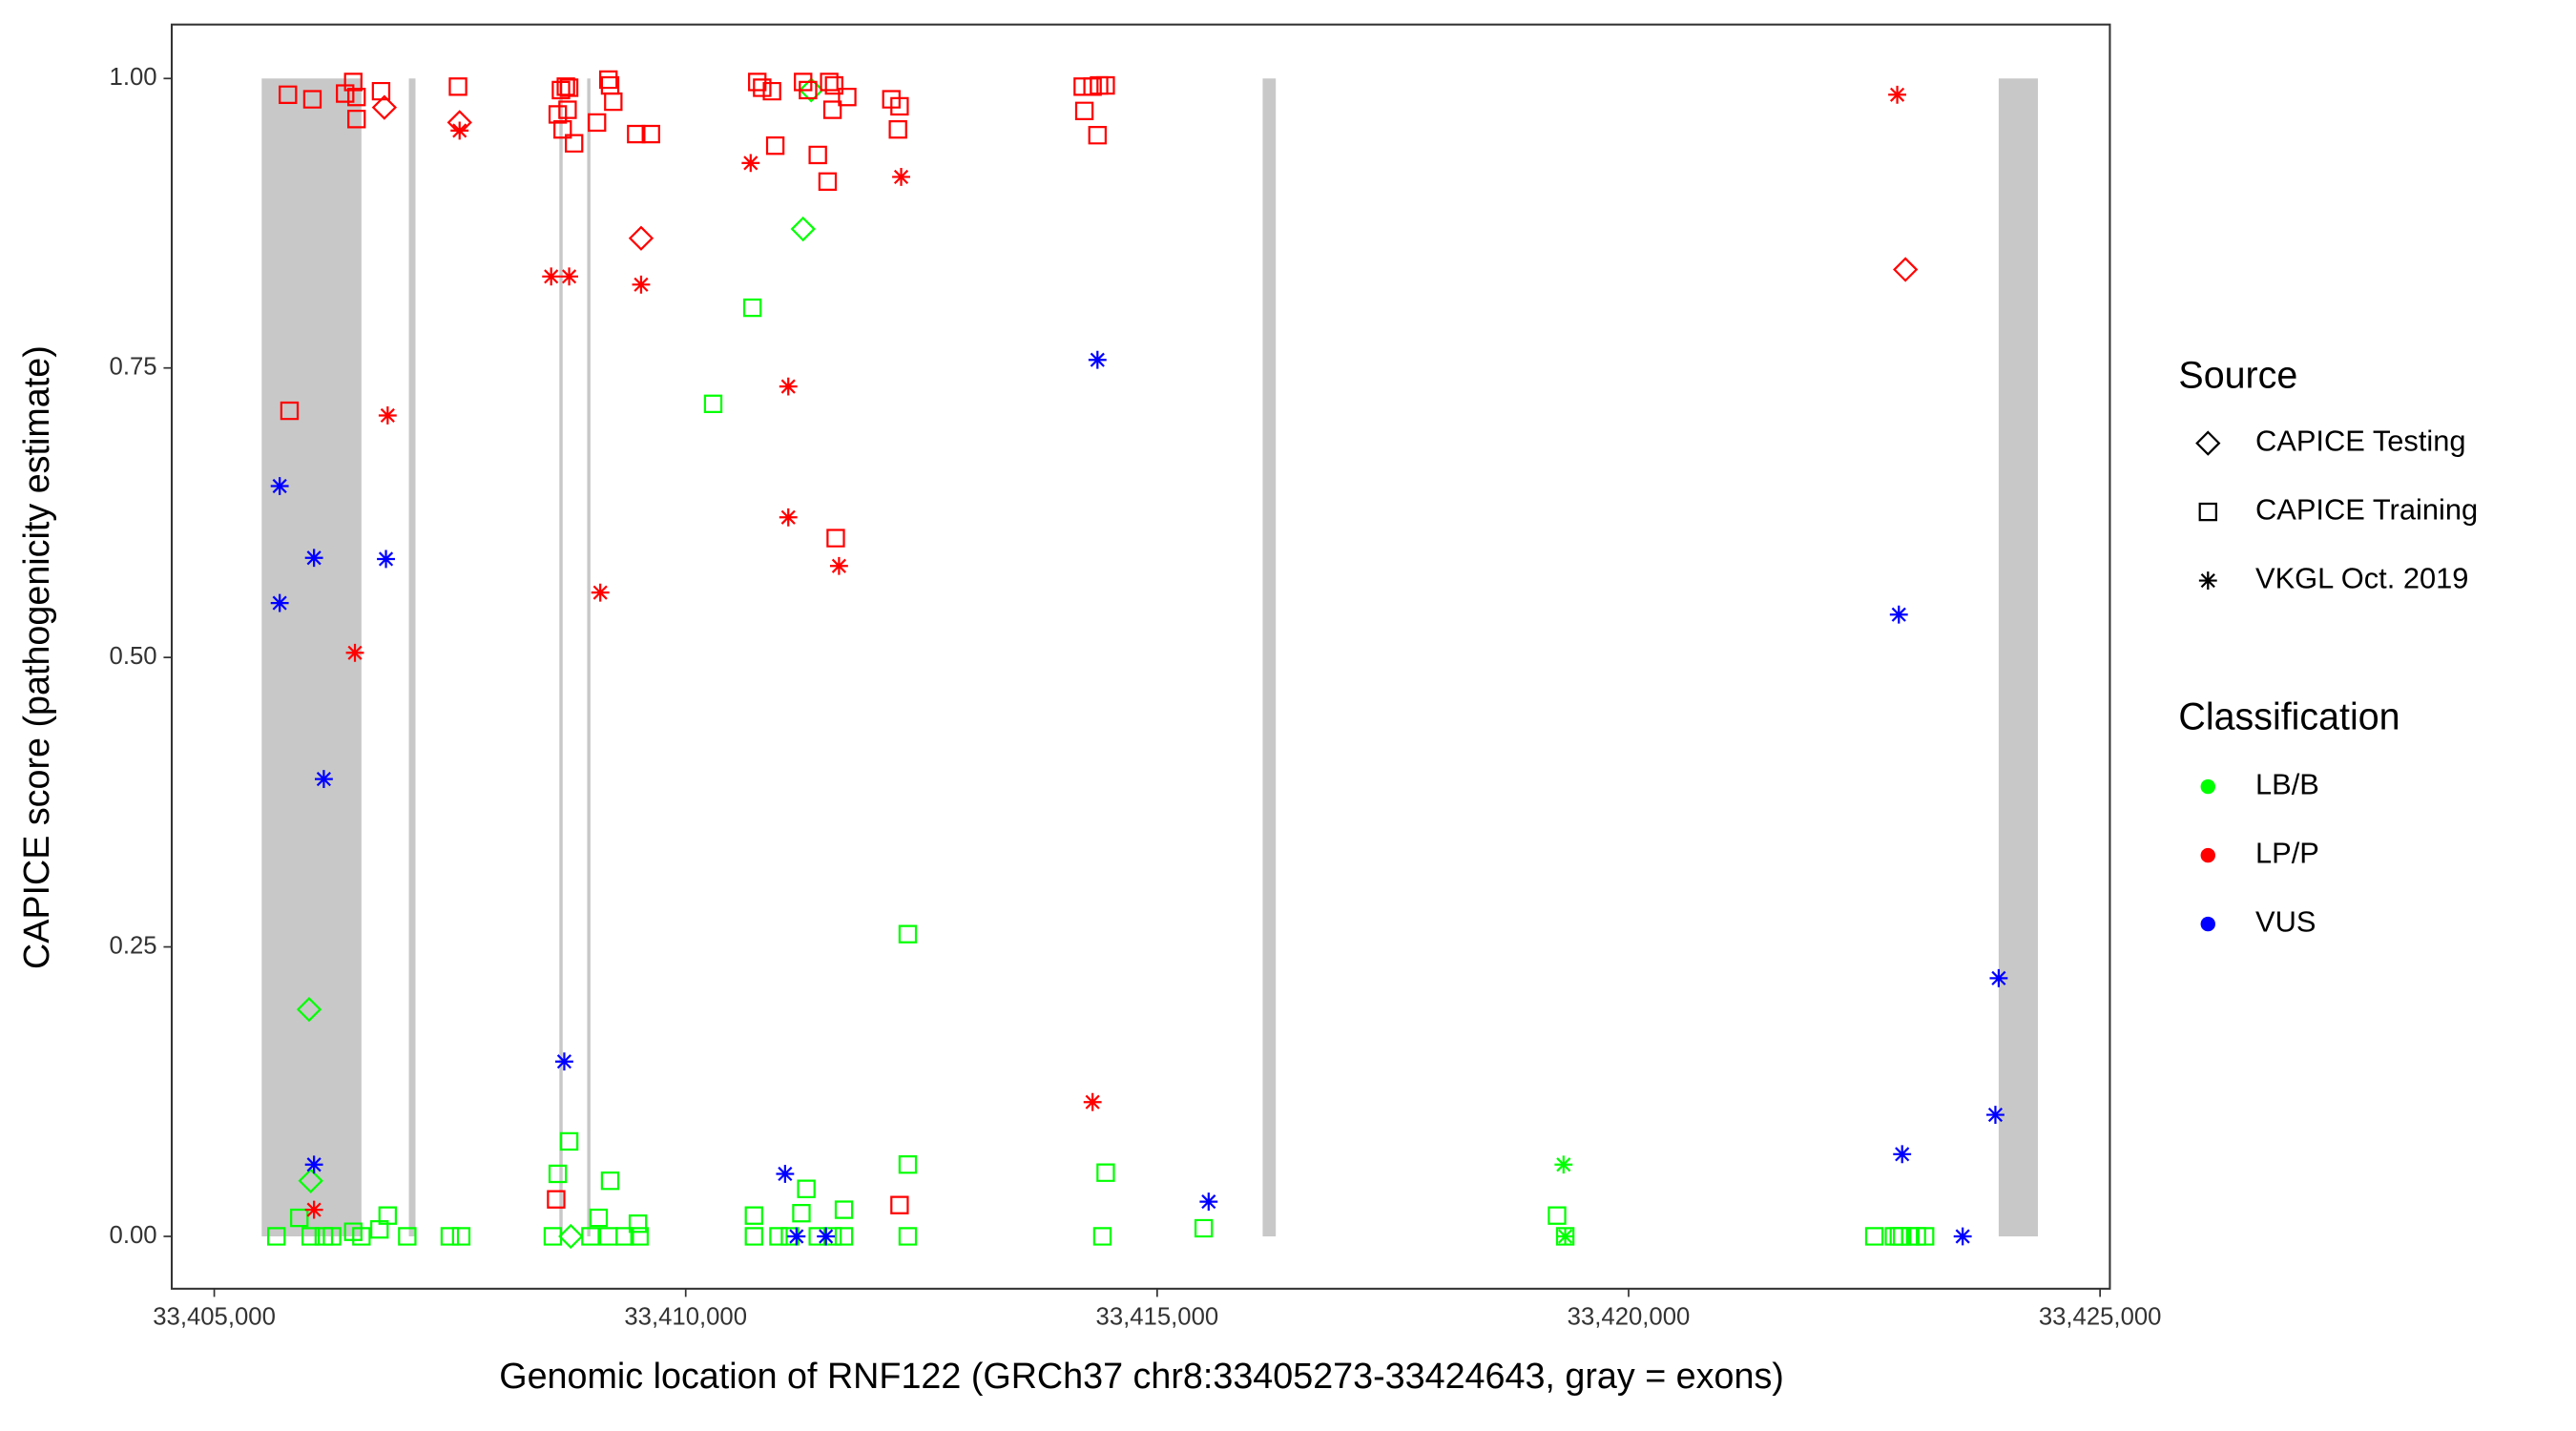 This screenshot has height=1431, width=2576. Describe the element at coordinates (133, 1236) in the screenshot. I see `y-tick-label: 0.00` at that location.